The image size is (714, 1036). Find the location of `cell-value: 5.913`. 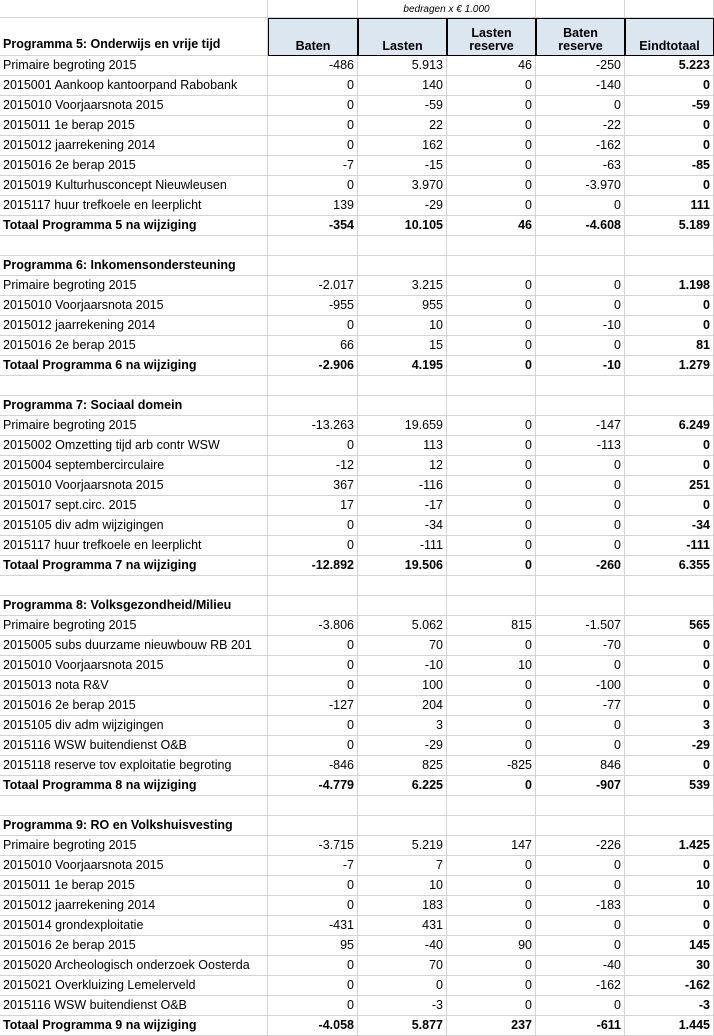

cell-value: 5.913 is located at coordinates (402, 66).